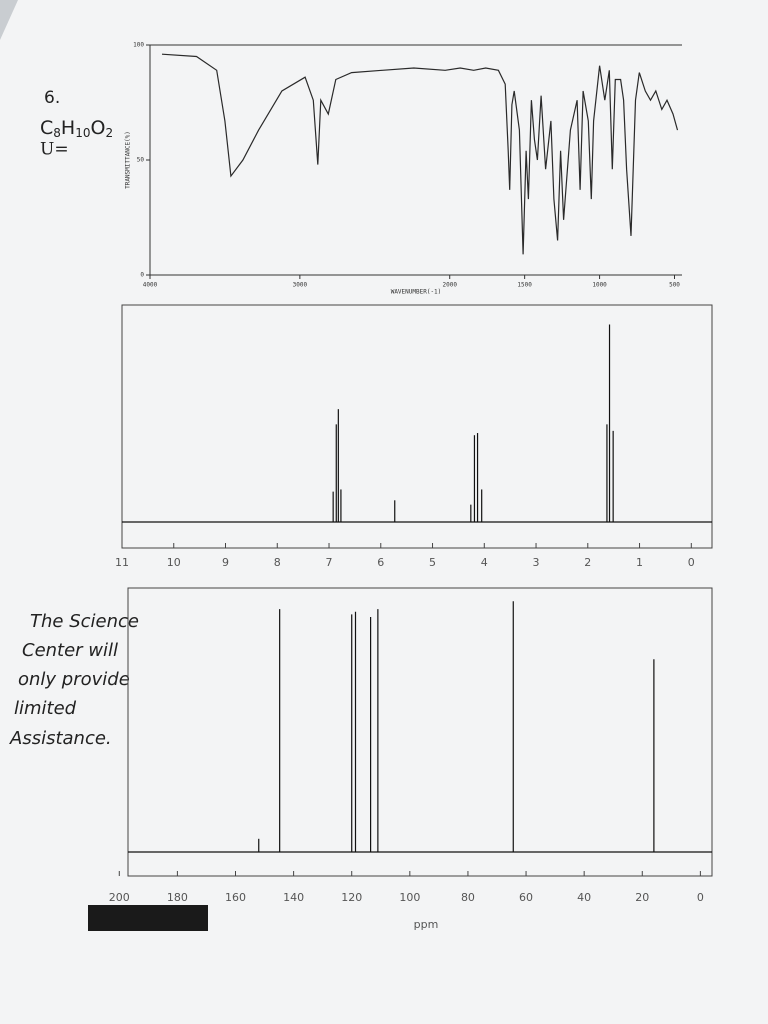 The width and height of the screenshot is (768, 1024). Describe the element at coordinates (526, 897) in the screenshot. I see `x-tick-label: 60` at that location.